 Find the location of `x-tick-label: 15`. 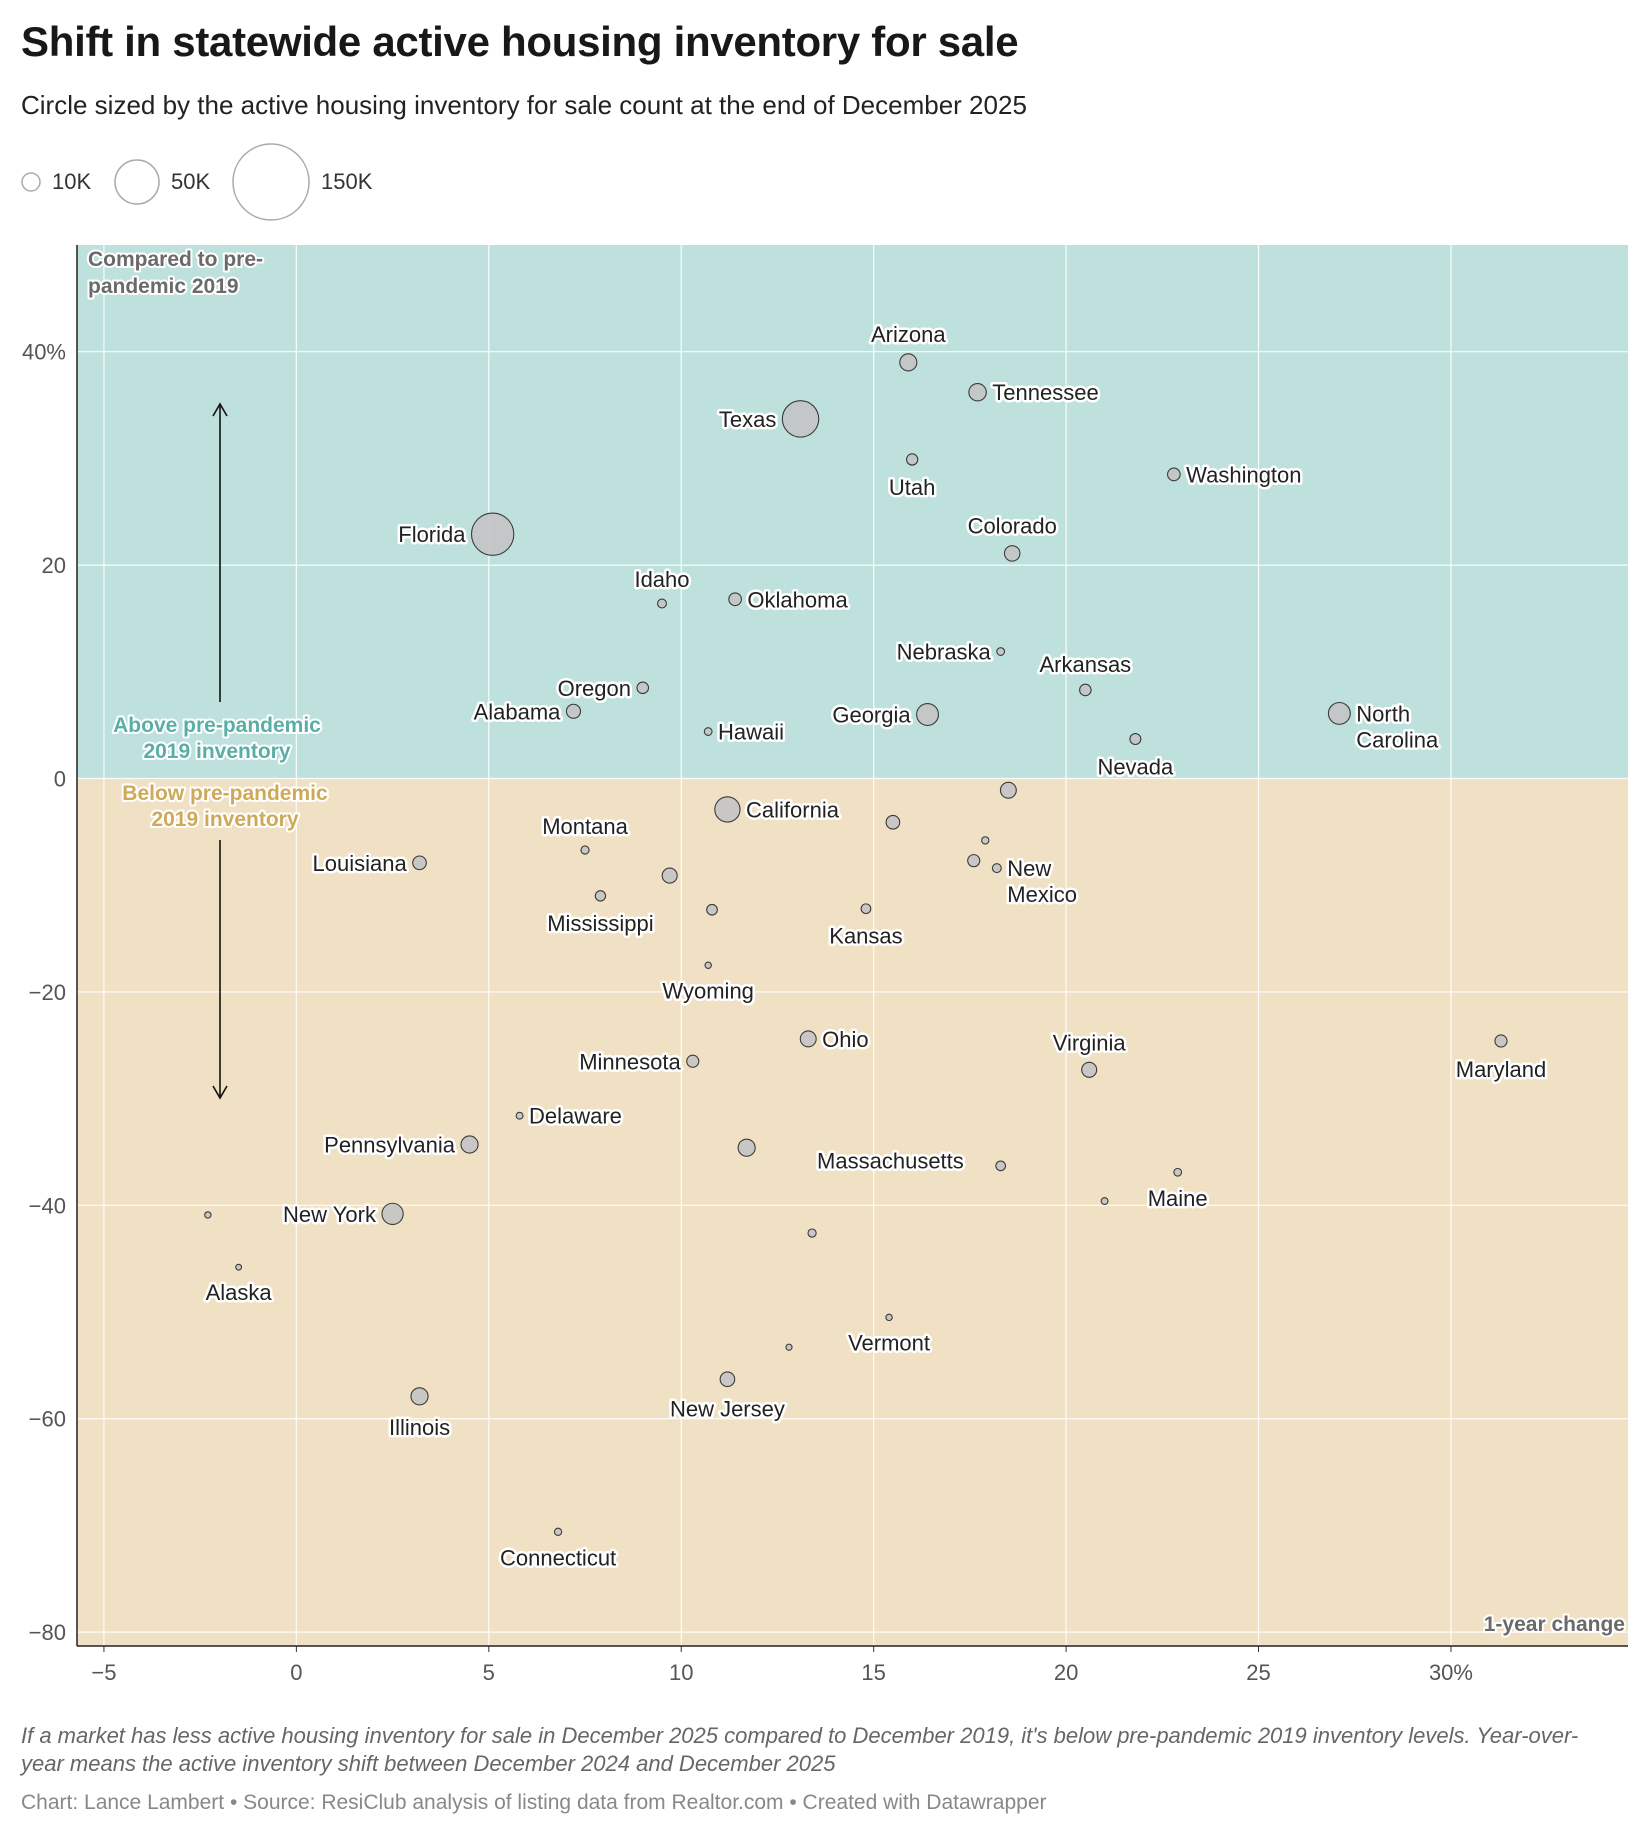

x-tick-label: 15 is located at coordinates (873, 1672).